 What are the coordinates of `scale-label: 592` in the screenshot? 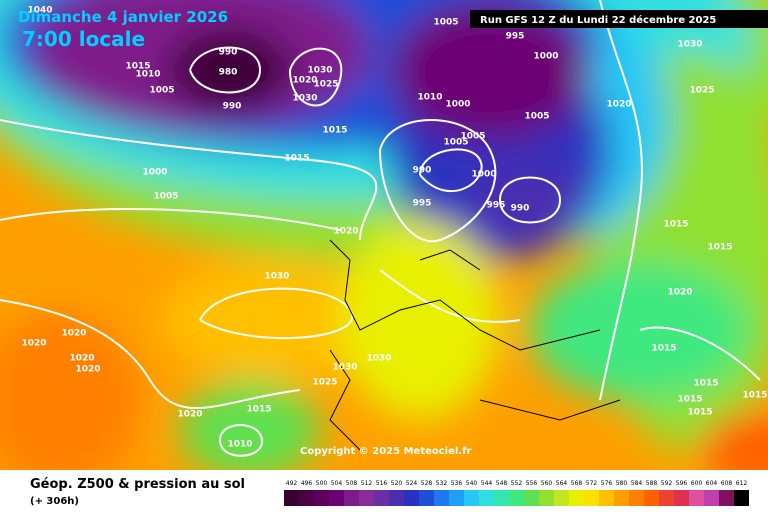 It's located at (667, 483).